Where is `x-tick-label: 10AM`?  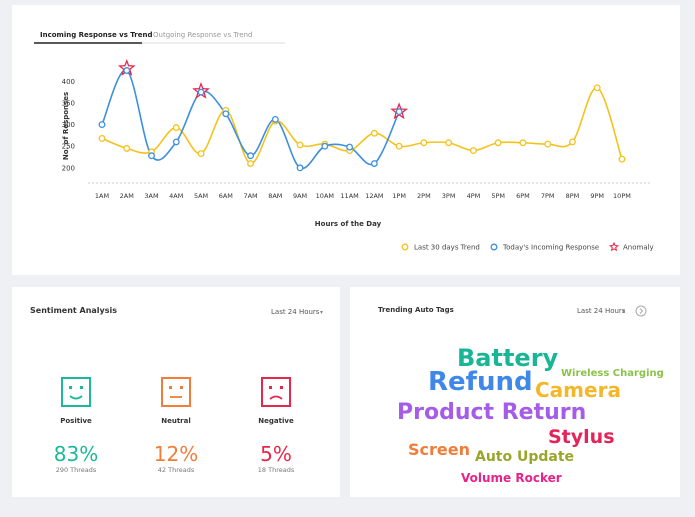
x-tick-label: 10AM is located at coordinates (325, 196).